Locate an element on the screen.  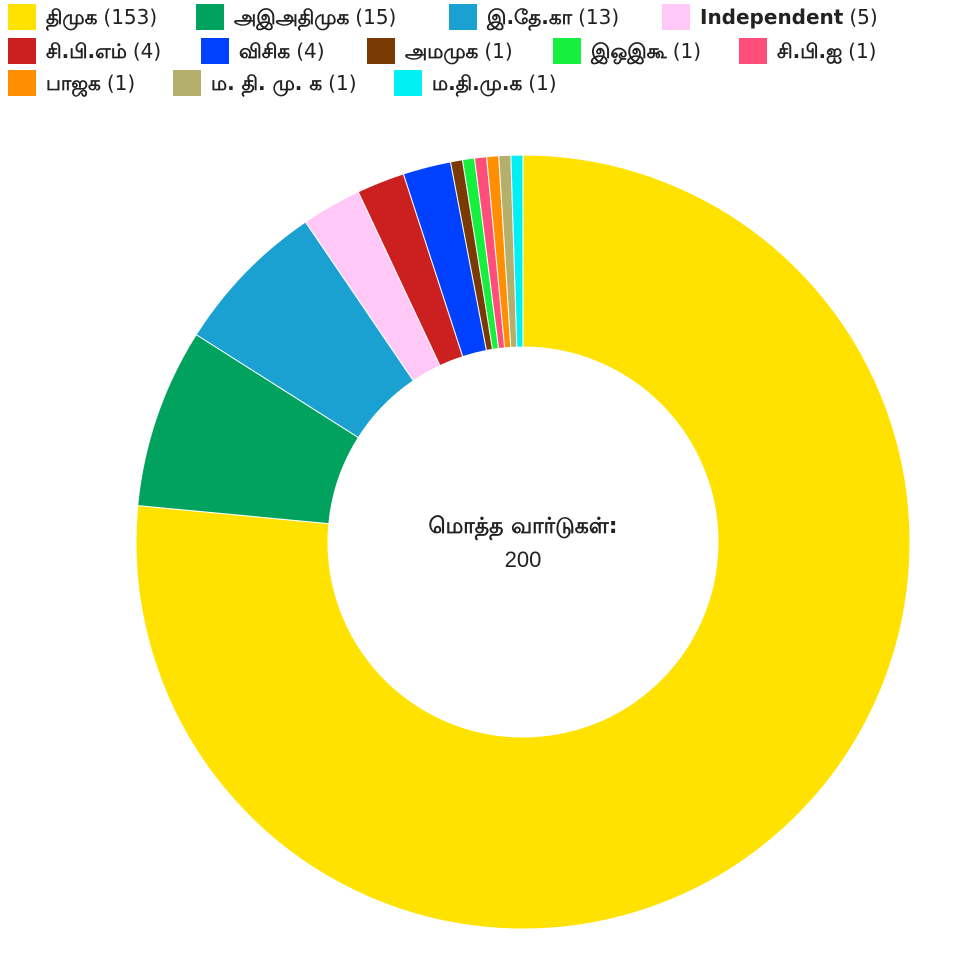
legend-count: (153) is located at coordinates (130, 17).